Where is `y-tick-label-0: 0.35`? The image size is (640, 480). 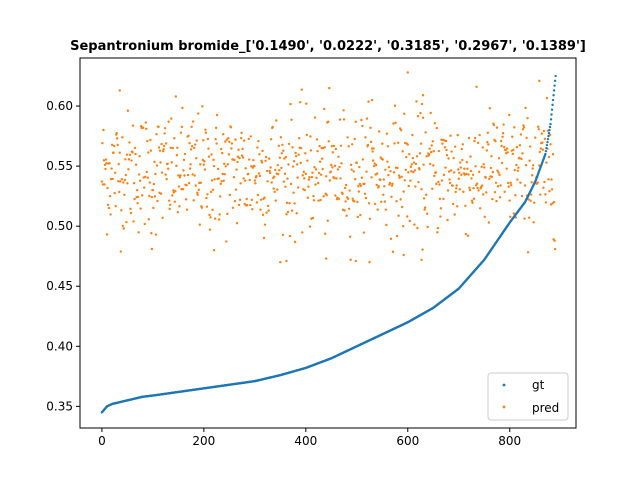
y-tick-label-0: 0.35 is located at coordinates (59, 406).